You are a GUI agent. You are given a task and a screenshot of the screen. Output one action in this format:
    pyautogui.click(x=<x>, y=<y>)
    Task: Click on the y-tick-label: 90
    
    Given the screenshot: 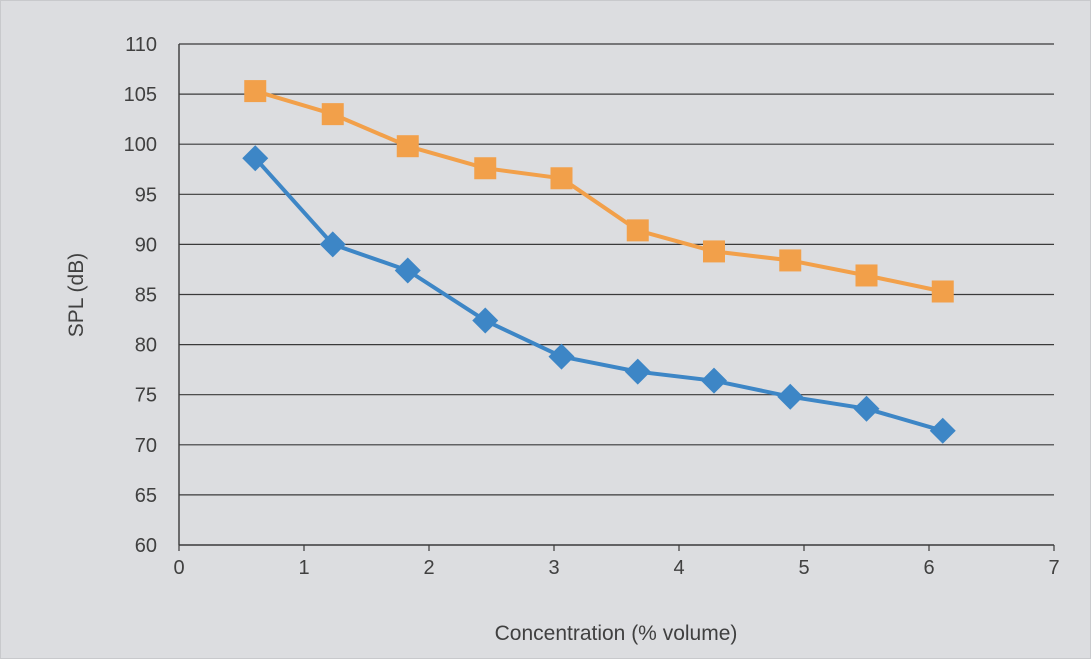 What is the action you would take?
    pyautogui.click(x=146, y=245)
    